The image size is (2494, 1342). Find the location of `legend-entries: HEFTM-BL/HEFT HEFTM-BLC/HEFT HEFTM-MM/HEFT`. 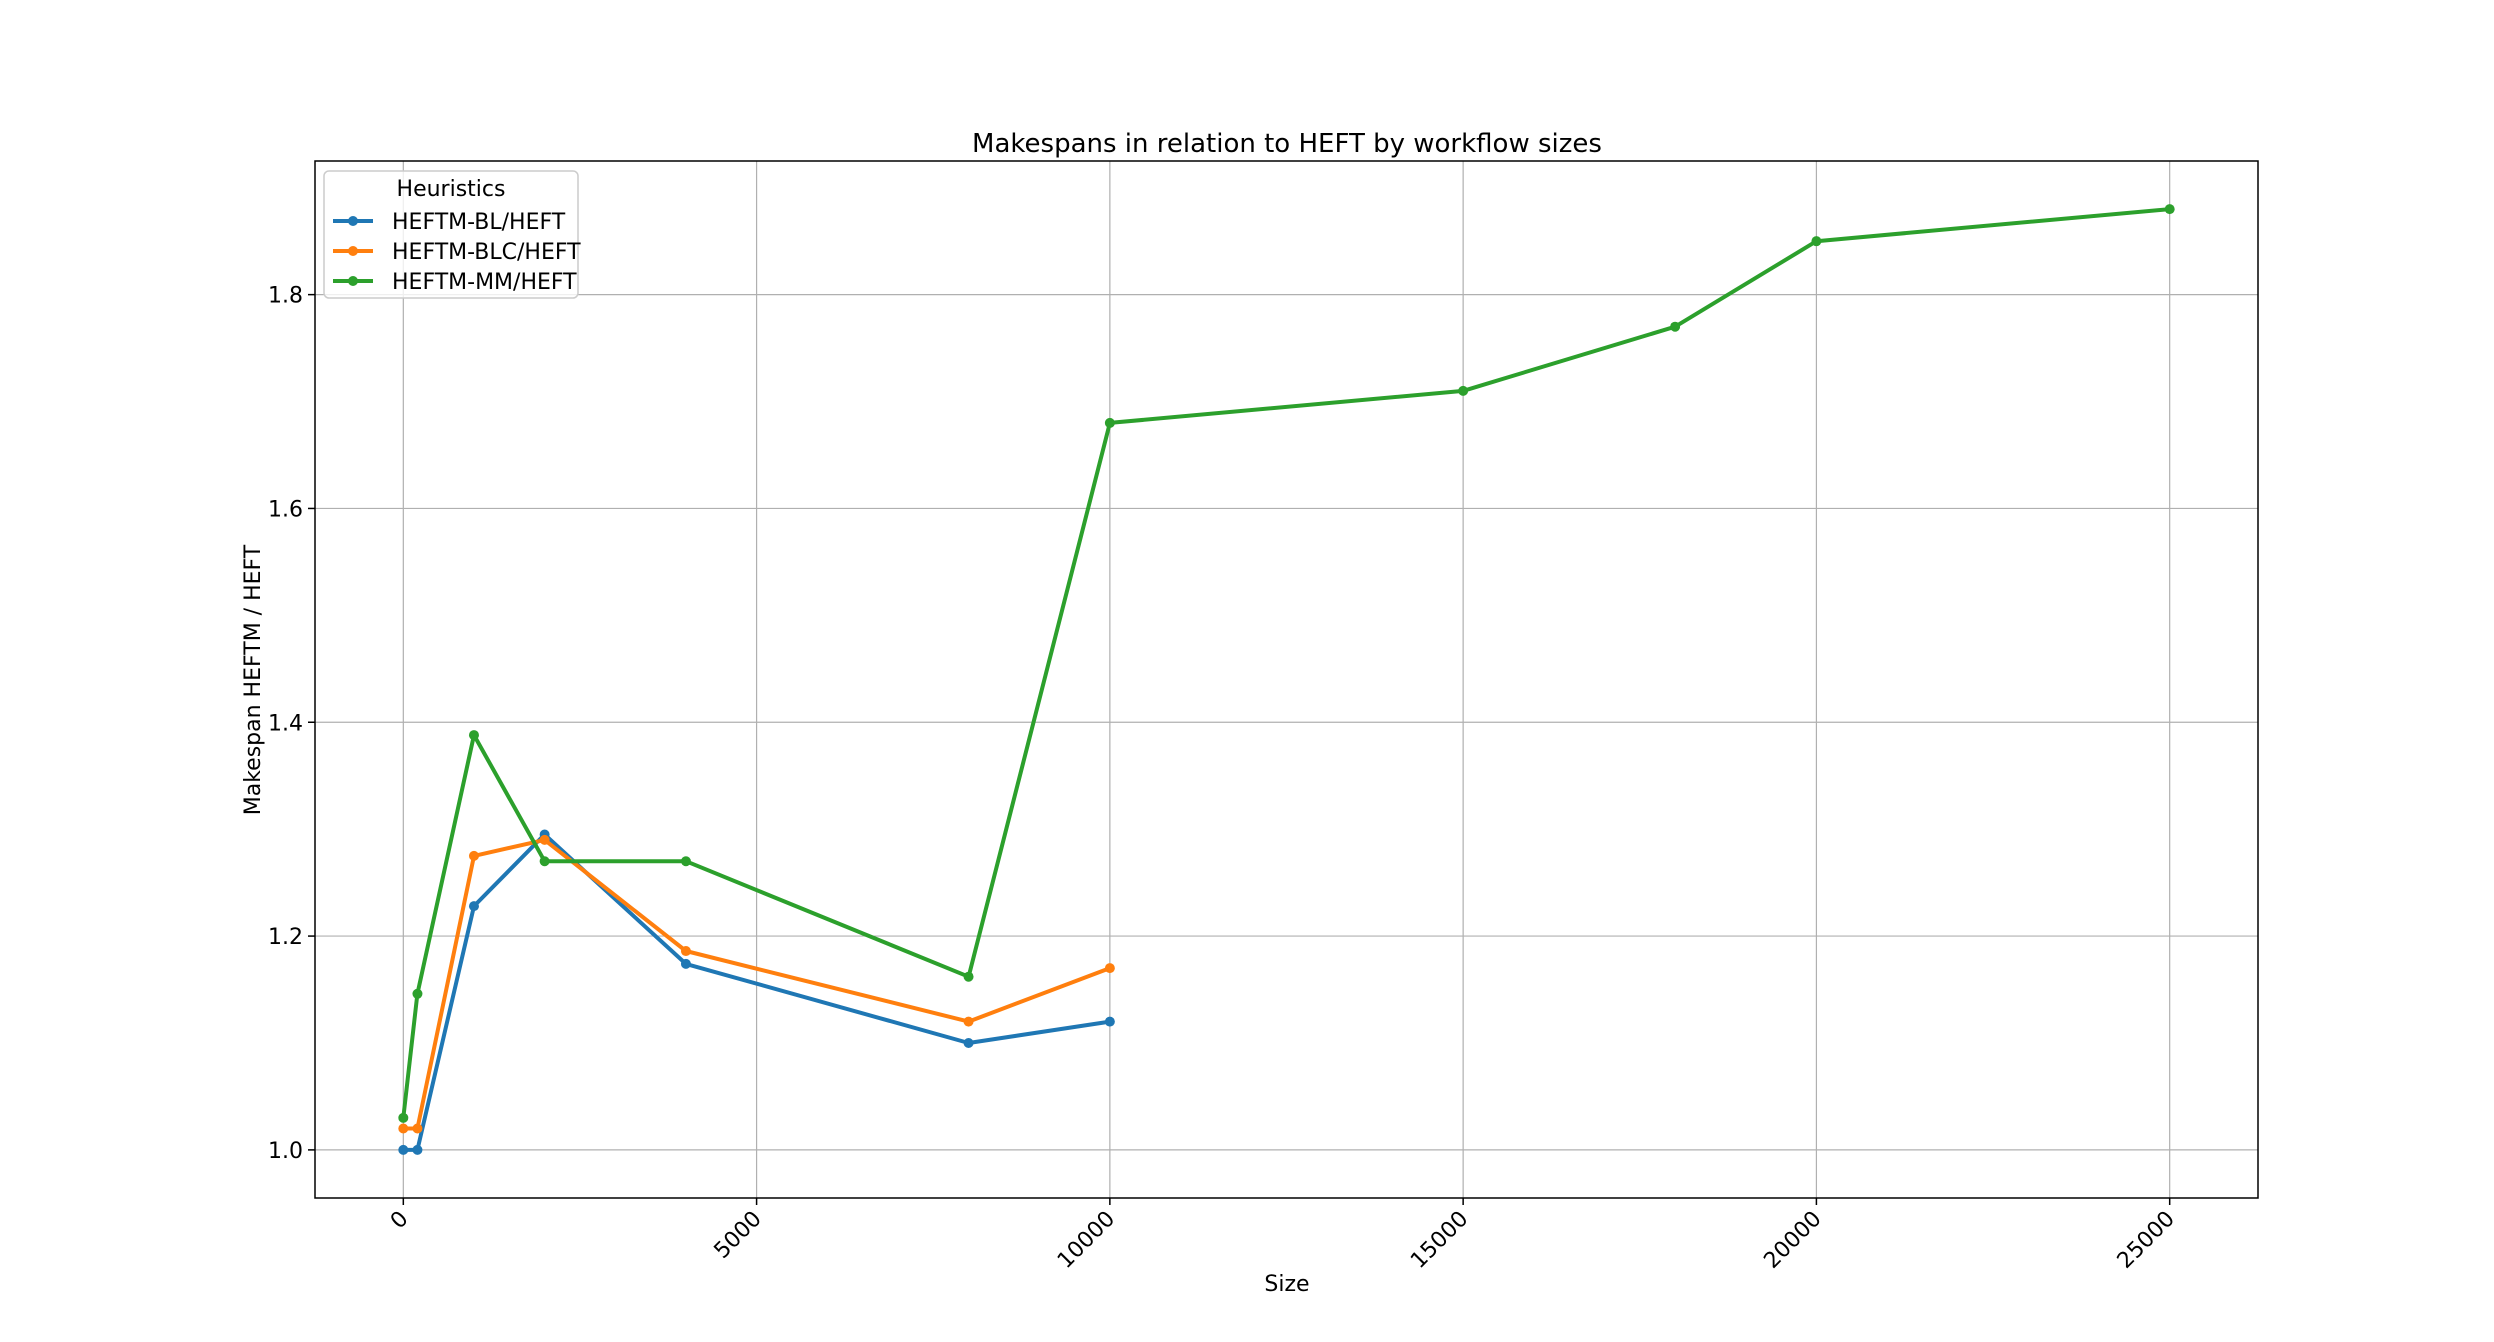

legend-entries: HEFTM-BL/HEFT HEFTM-BLC/HEFT HEFTM-MM/HEFT is located at coordinates (457, 252).